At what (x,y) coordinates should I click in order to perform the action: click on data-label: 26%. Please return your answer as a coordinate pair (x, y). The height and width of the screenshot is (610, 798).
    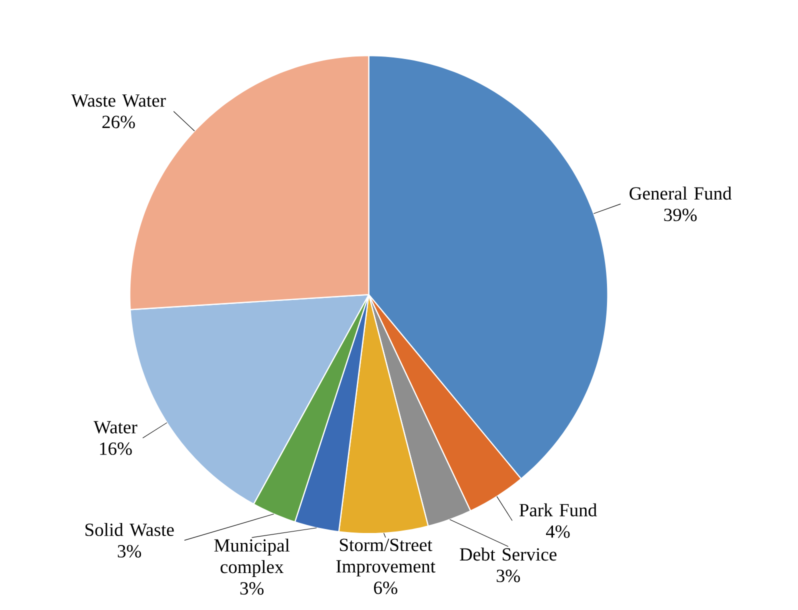
    Looking at the image, I should click on (118, 122).